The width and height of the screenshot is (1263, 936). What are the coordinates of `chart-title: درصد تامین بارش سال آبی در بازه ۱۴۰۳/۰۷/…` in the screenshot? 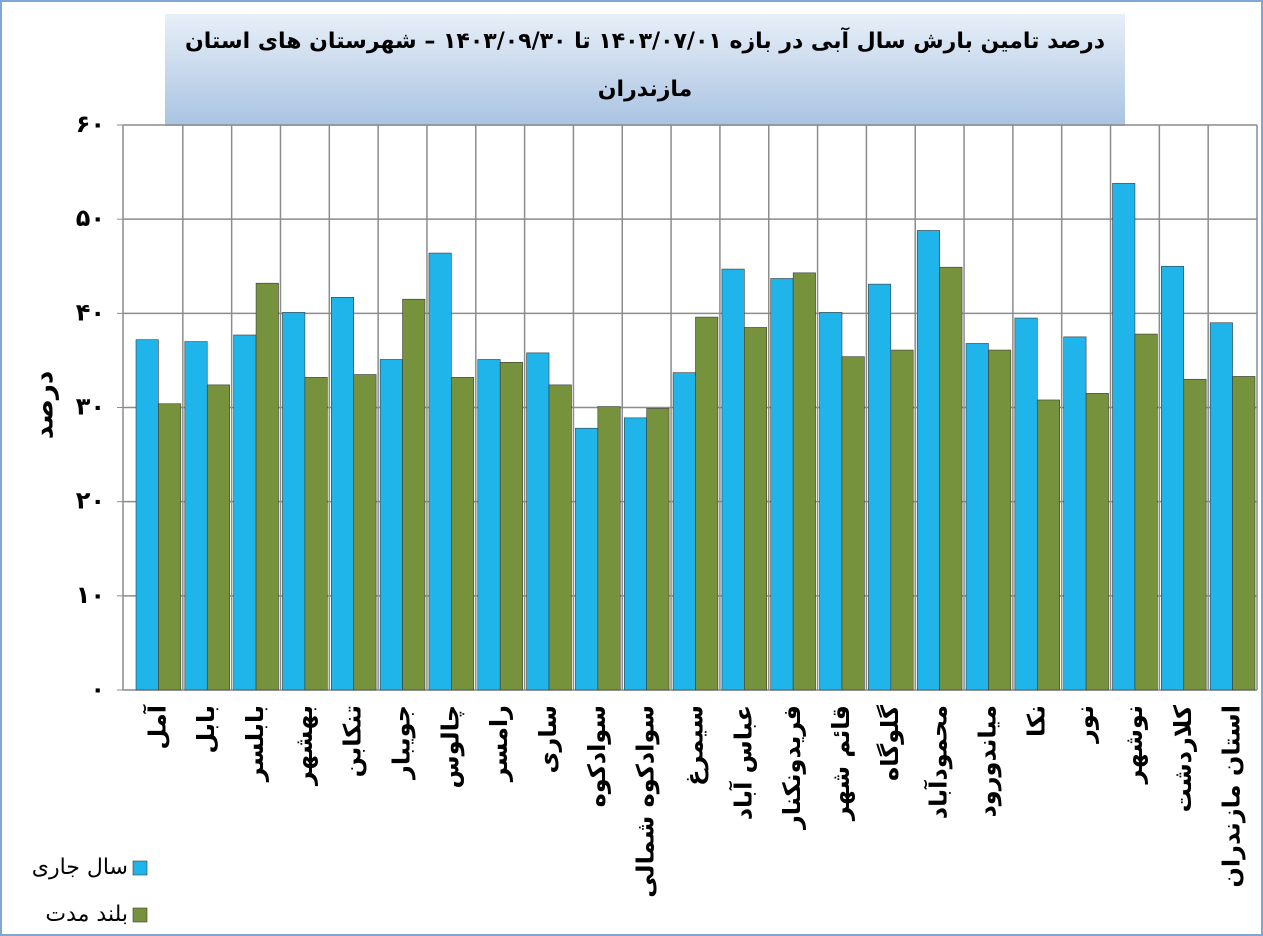 It's located at (645, 65).